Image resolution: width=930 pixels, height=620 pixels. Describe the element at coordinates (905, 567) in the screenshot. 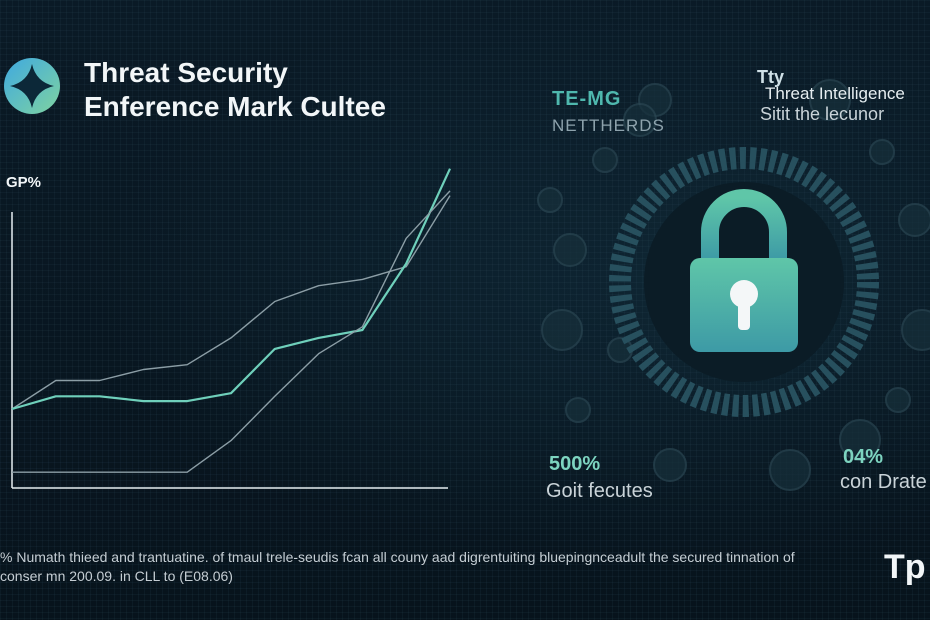

I see `corner-mark: Tp` at that location.